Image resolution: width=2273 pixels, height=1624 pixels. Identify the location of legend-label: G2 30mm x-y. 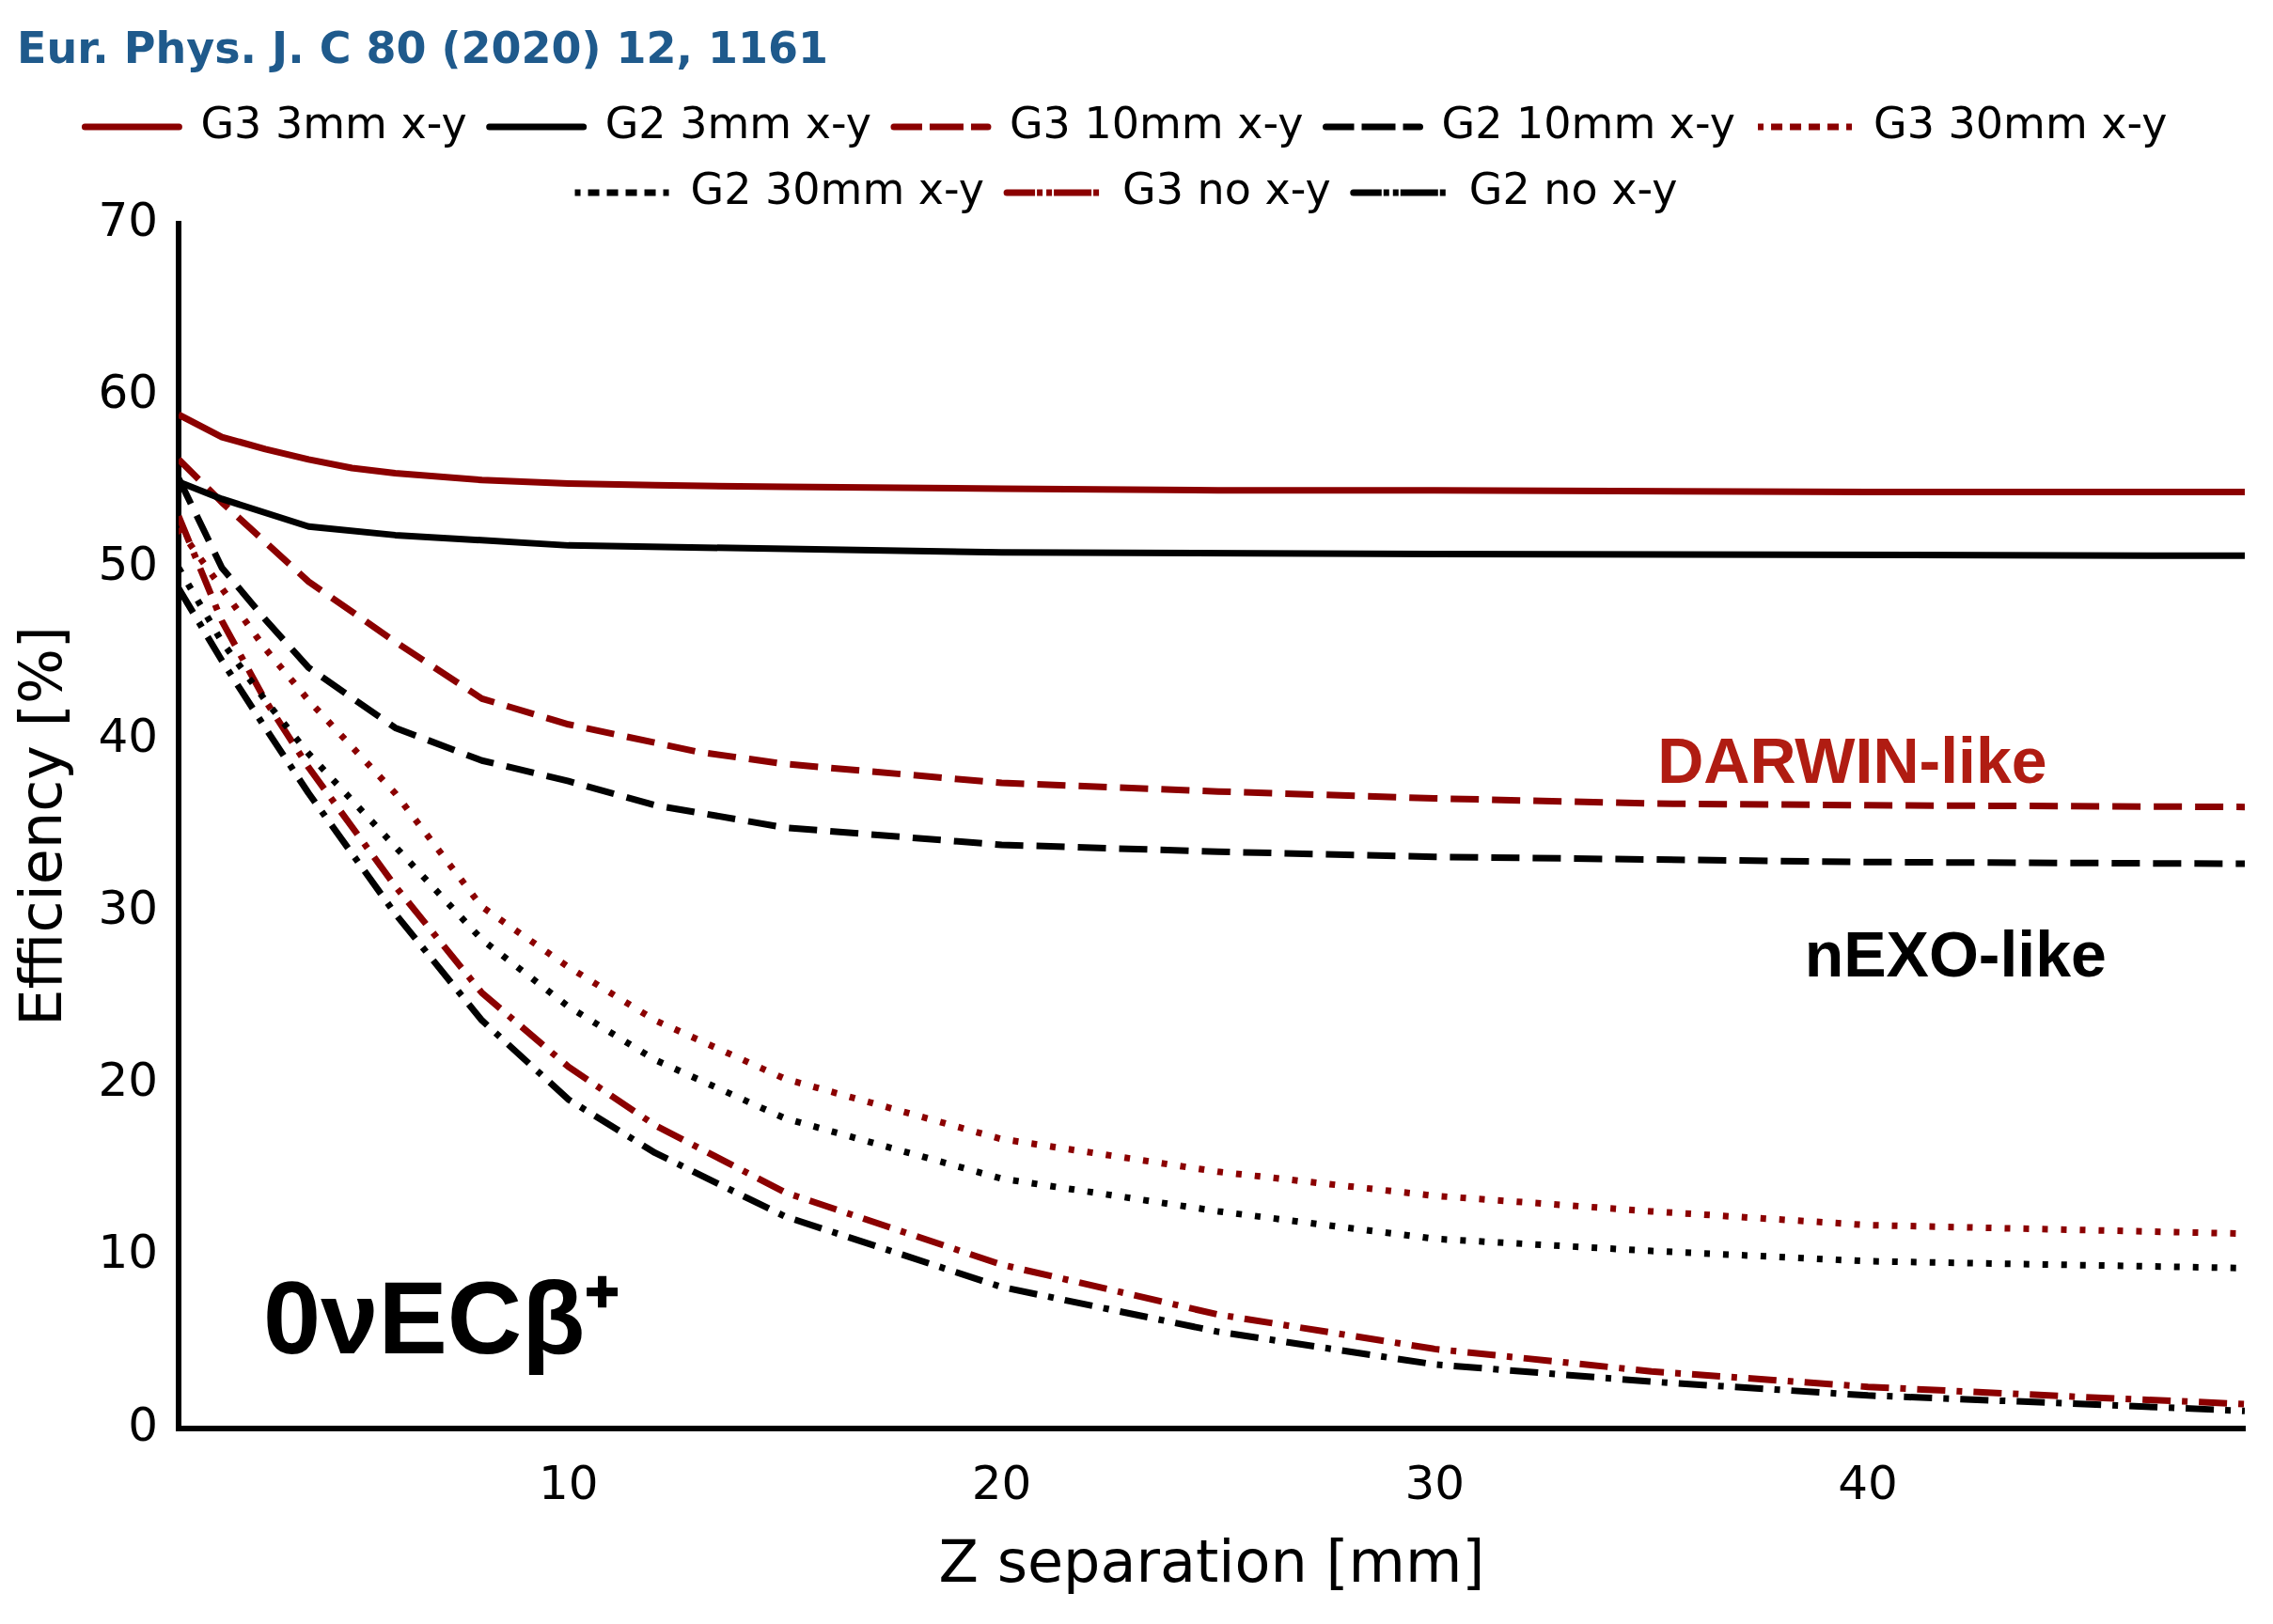
(837, 188).